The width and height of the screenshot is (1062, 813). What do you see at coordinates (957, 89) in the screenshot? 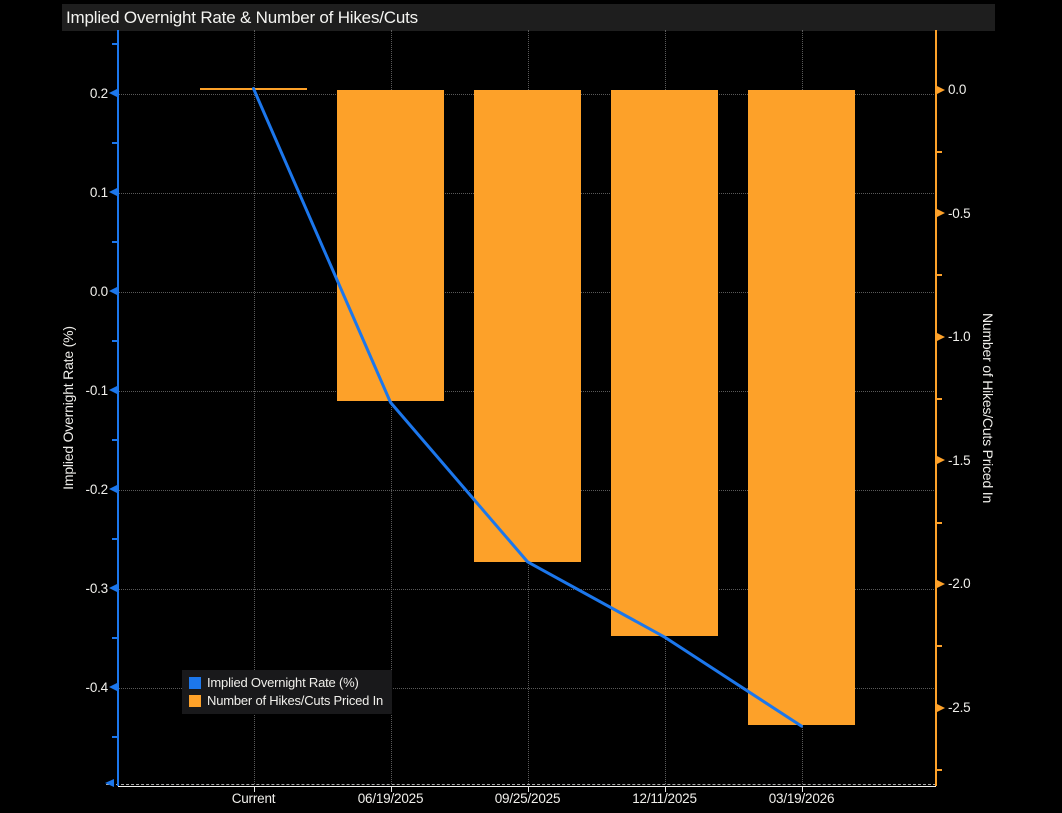
I see `right-axis-tick-label: 0.0` at bounding box center [957, 89].